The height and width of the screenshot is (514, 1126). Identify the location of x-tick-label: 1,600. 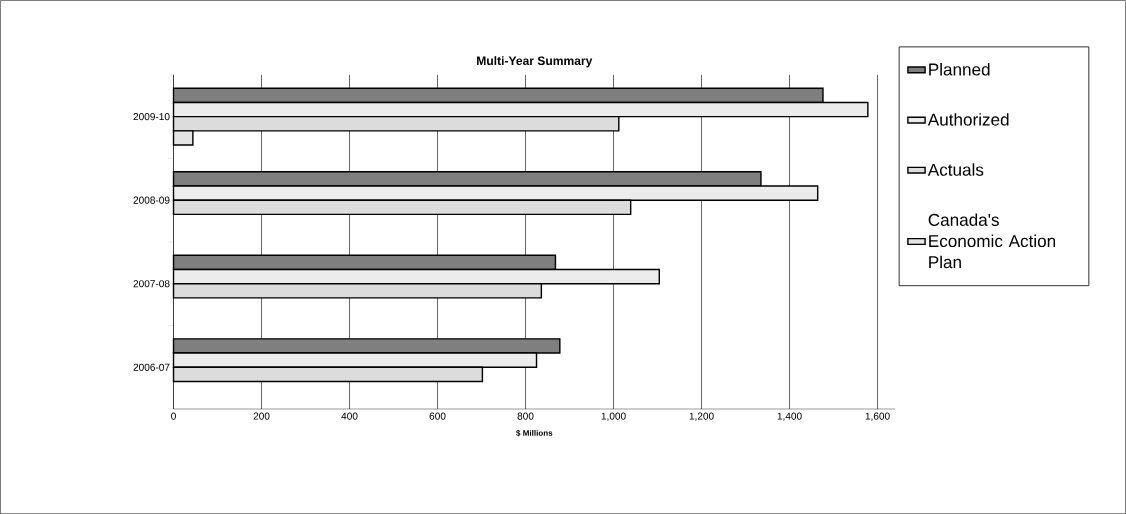
(877, 416).